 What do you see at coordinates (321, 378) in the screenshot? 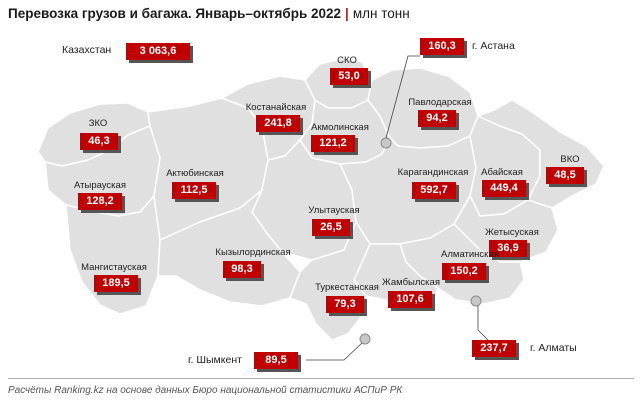
I see `footer-divider` at bounding box center [321, 378].